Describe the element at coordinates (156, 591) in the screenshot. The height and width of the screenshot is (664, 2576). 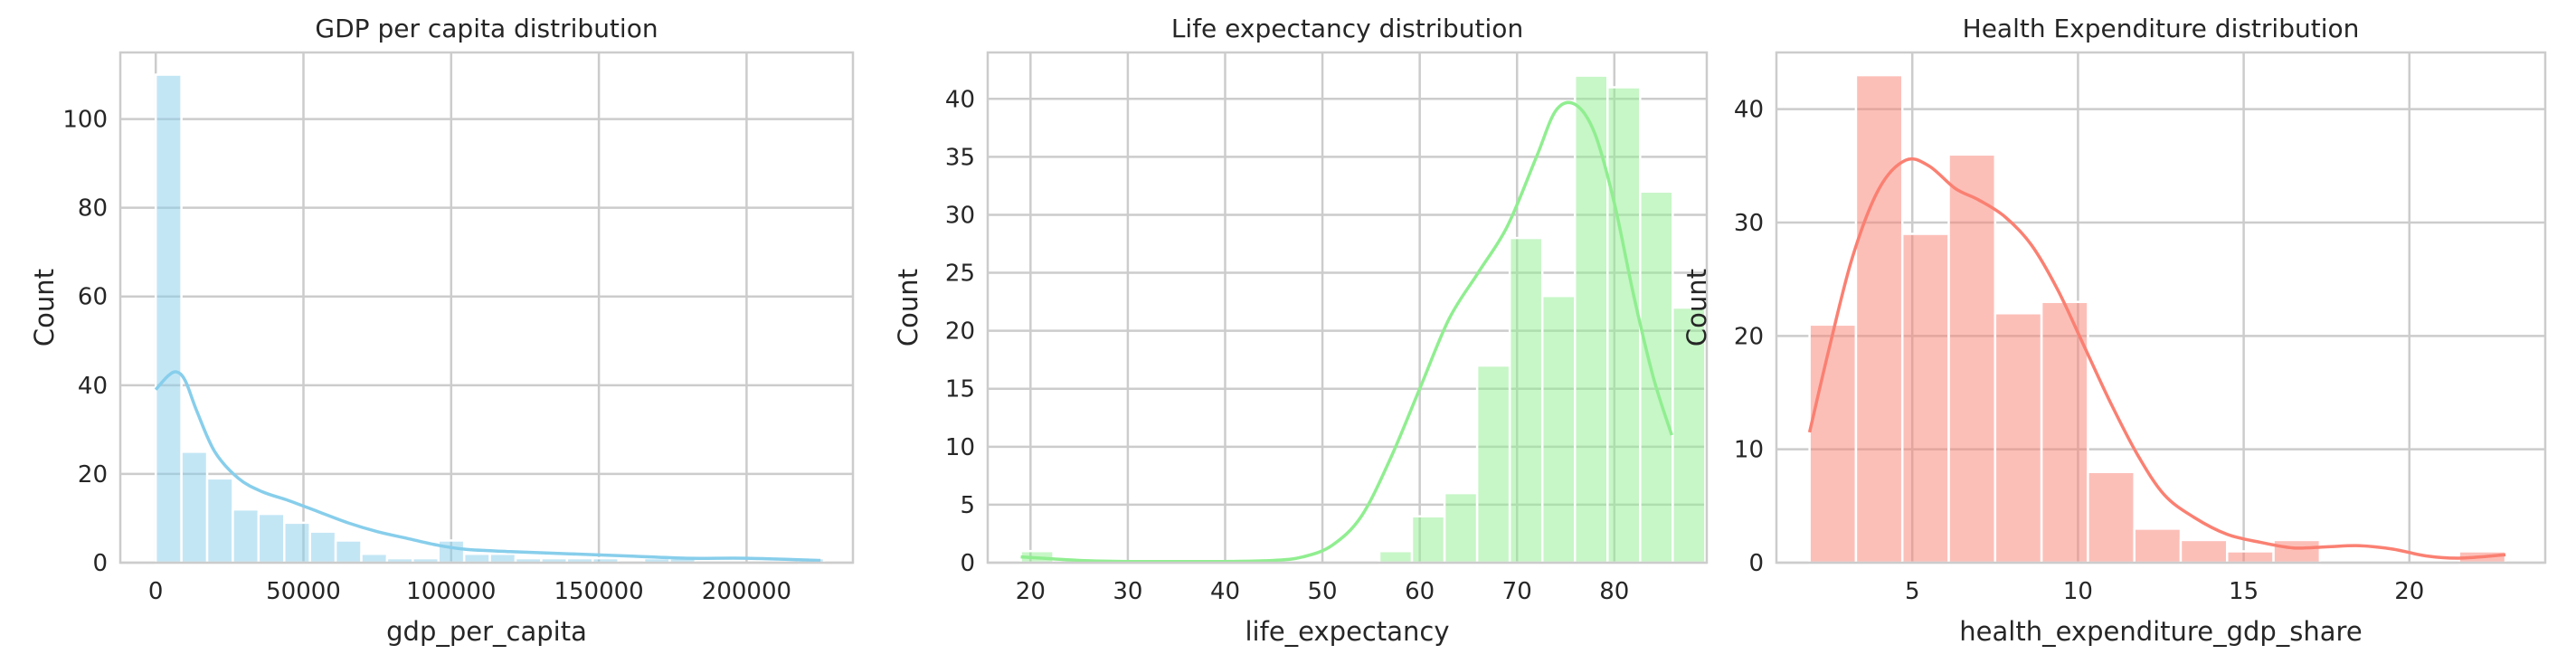
I see `gdp-x-tick-label: 0` at that location.